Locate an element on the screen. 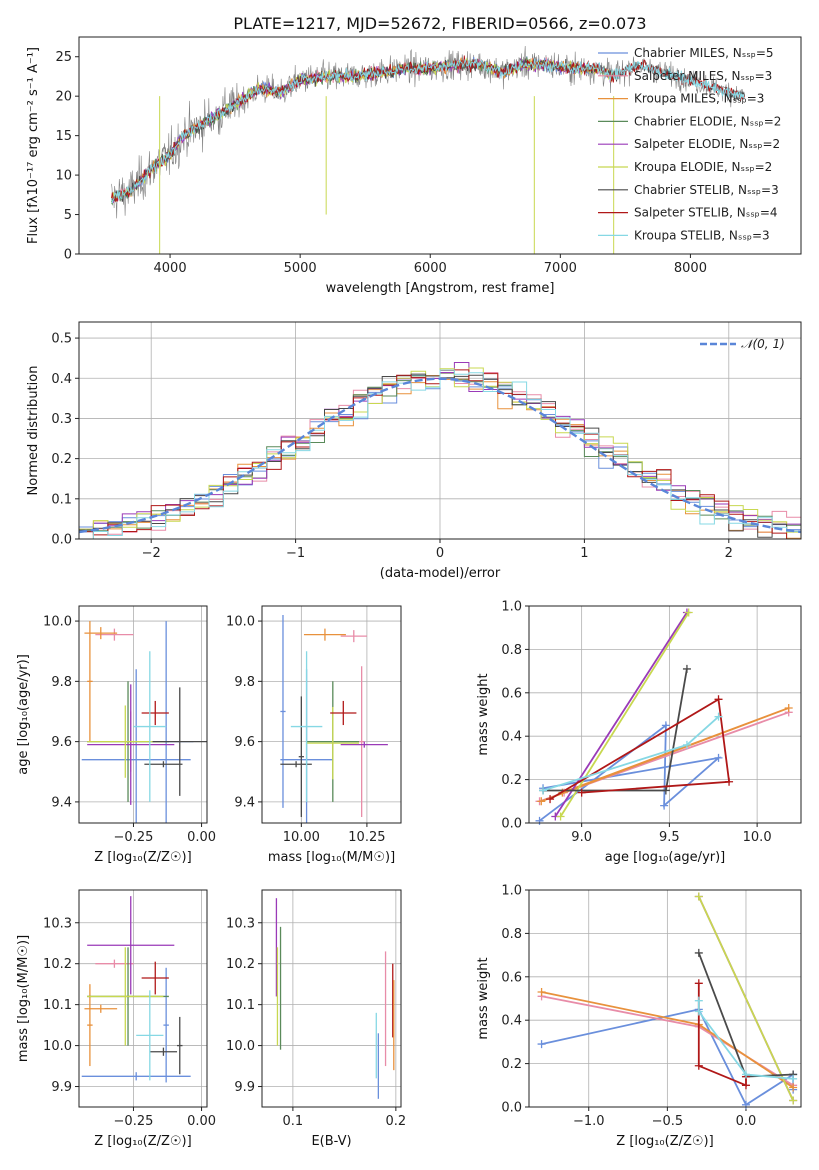  y-tick-label: 10.0 is located at coordinates (57, 622).